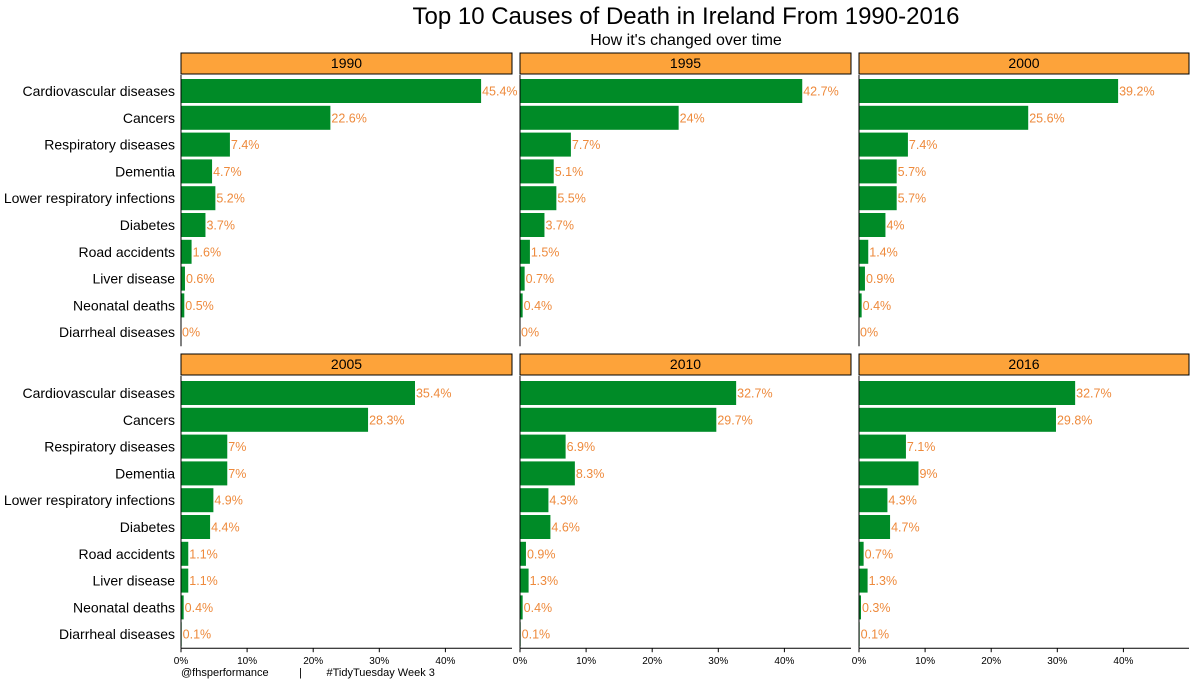 The image size is (1196, 683). Describe the element at coordinates (571, 199) in the screenshot. I see `bar-value-label: 5.5%` at that location.